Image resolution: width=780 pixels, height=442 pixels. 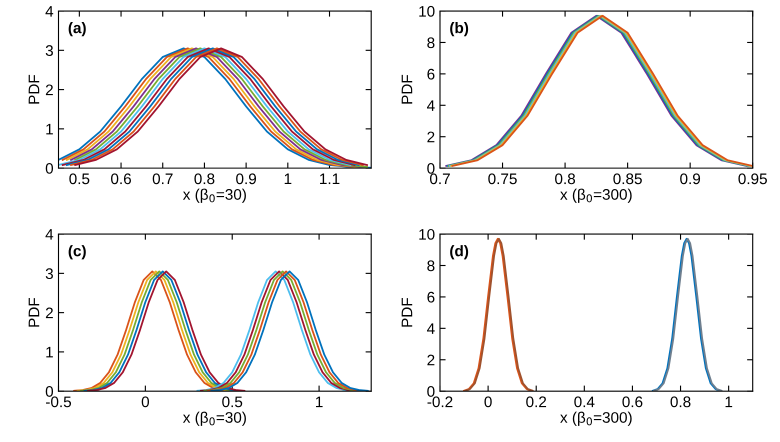 I want to click on annotation: (a), so click(x=77, y=29).